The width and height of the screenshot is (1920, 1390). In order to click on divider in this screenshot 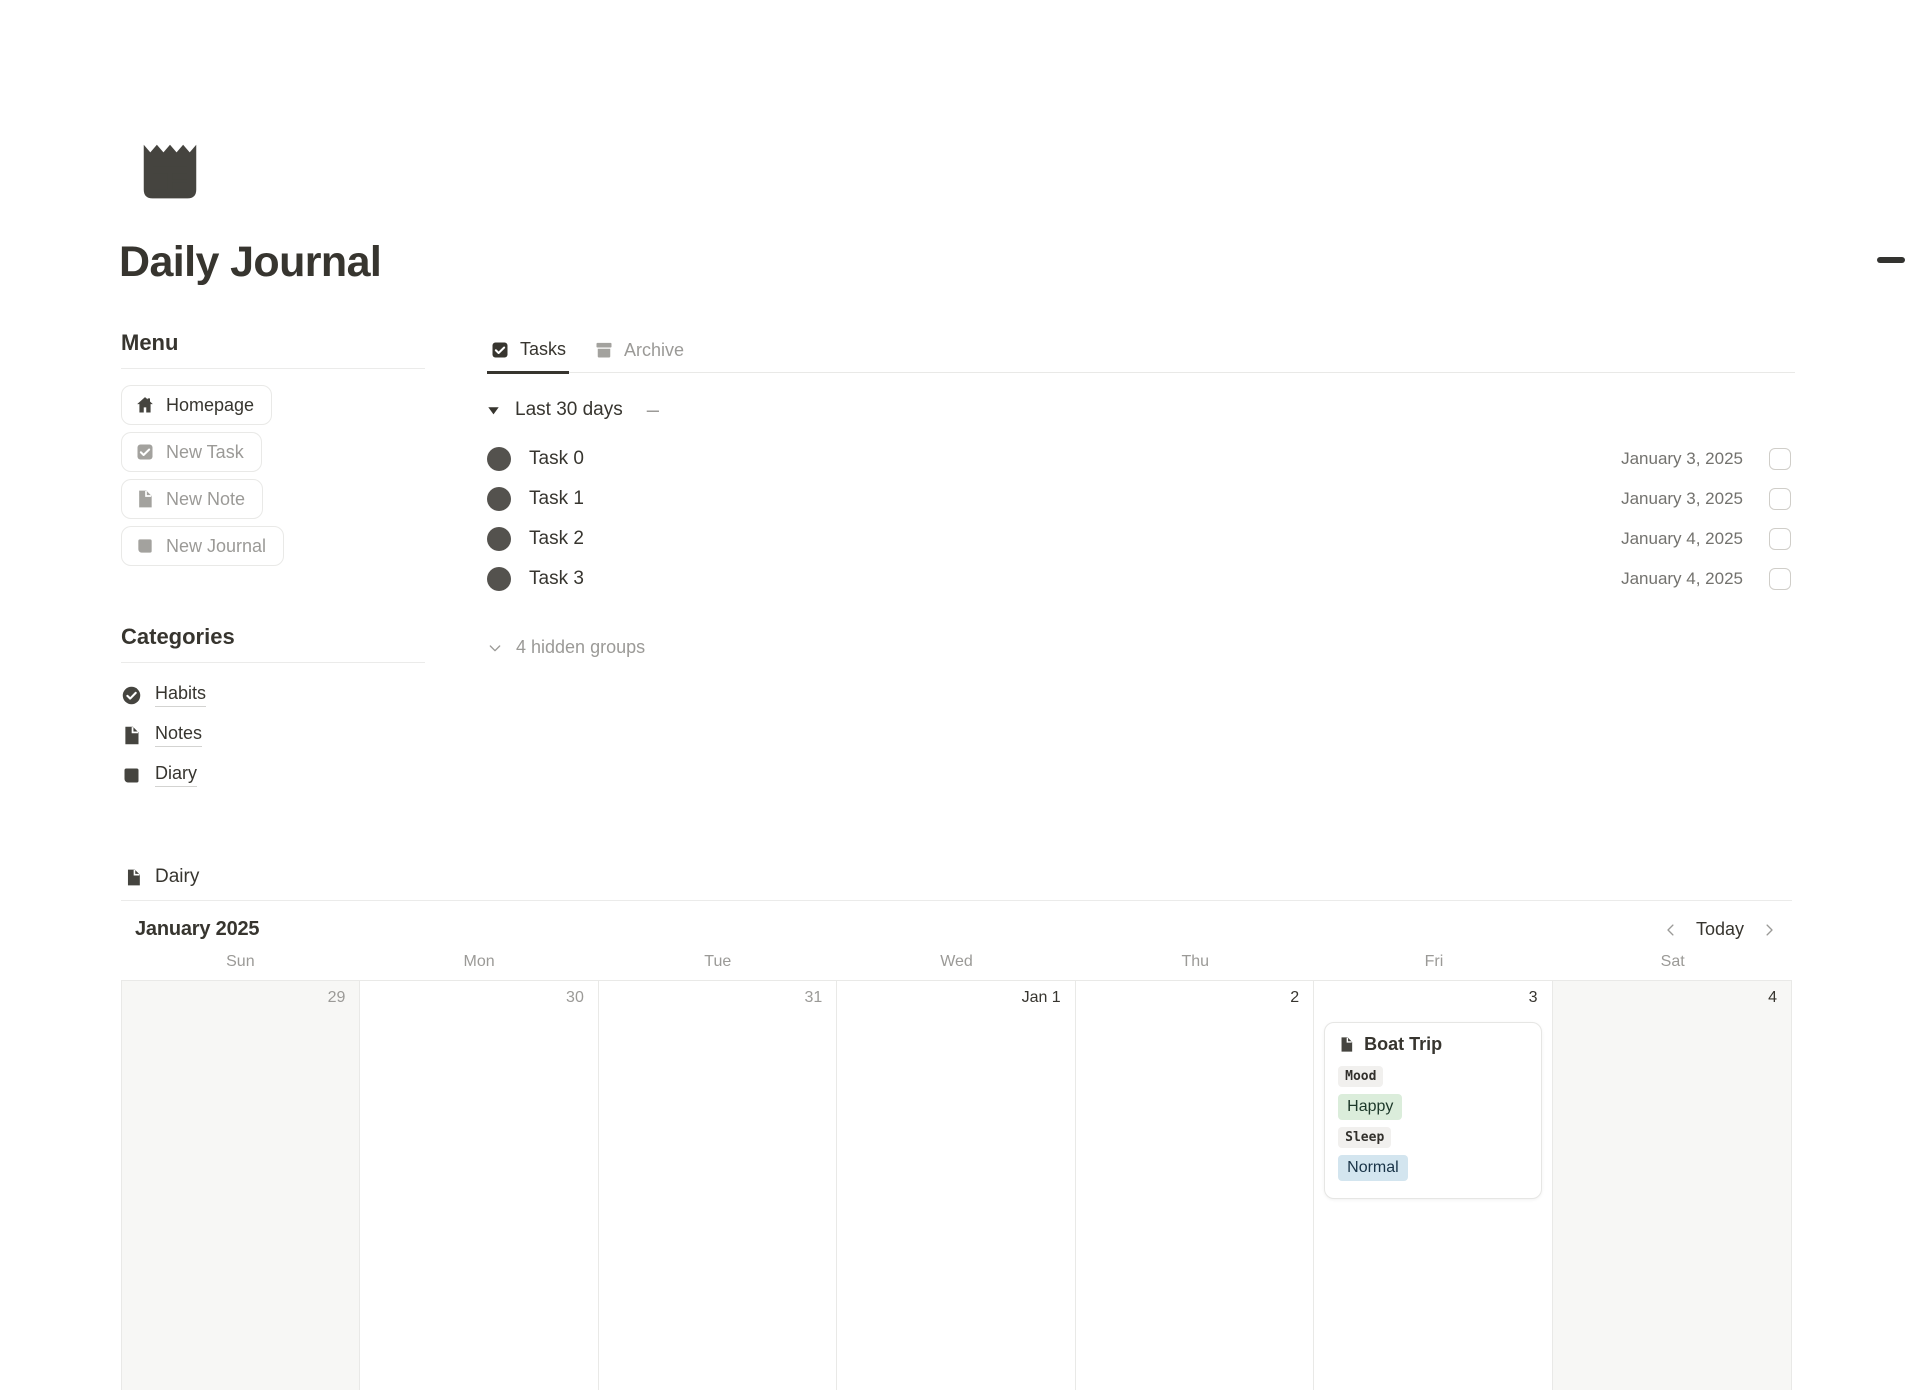, I will do `click(956, 900)`.